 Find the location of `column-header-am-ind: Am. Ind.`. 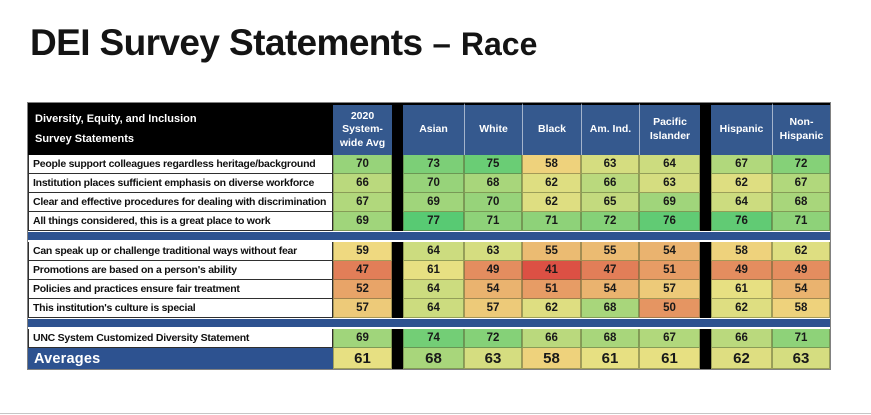

column-header-am-ind: Am. Ind. is located at coordinates (610, 129).